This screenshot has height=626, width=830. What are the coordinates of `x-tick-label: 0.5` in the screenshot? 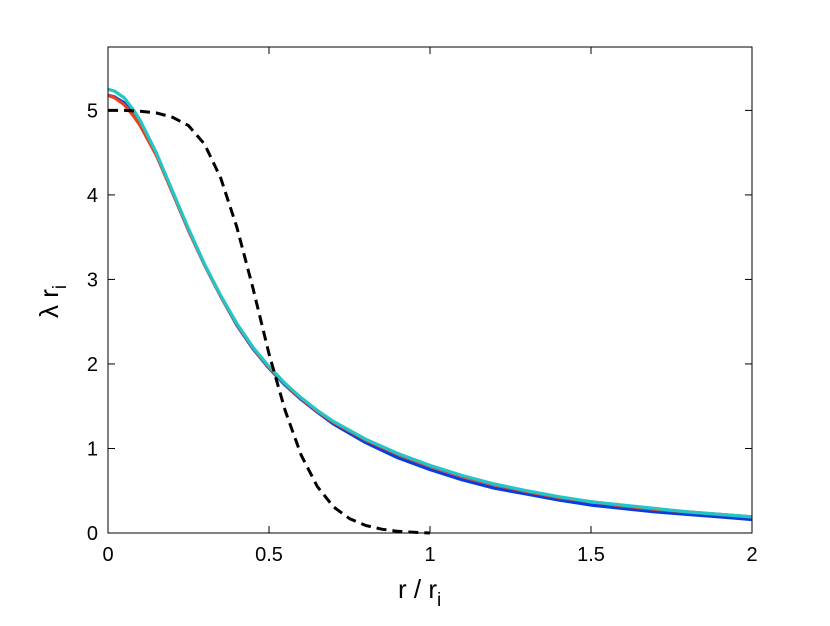 It's located at (269, 555).